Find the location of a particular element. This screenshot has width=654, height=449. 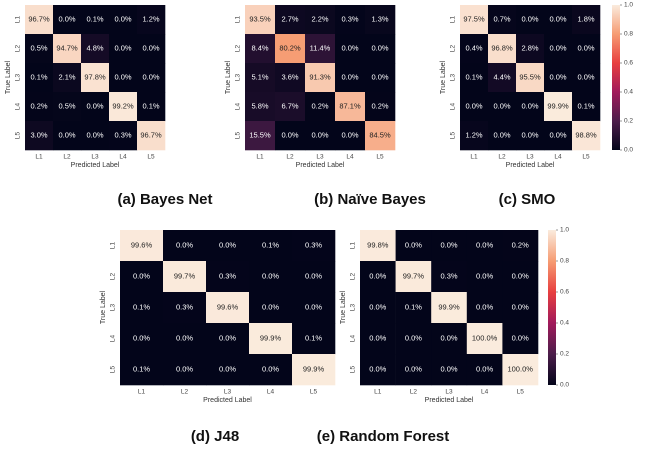

cell-label: 0.5% is located at coordinates (38, 47).